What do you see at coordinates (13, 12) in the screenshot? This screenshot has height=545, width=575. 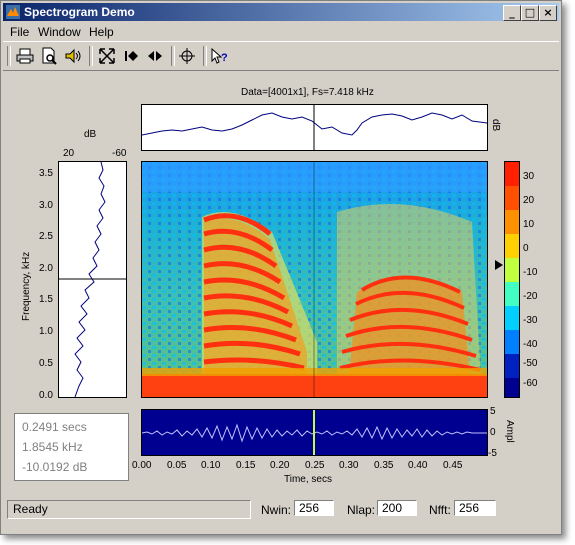 I see `matlab-logo-icon` at bounding box center [13, 12].